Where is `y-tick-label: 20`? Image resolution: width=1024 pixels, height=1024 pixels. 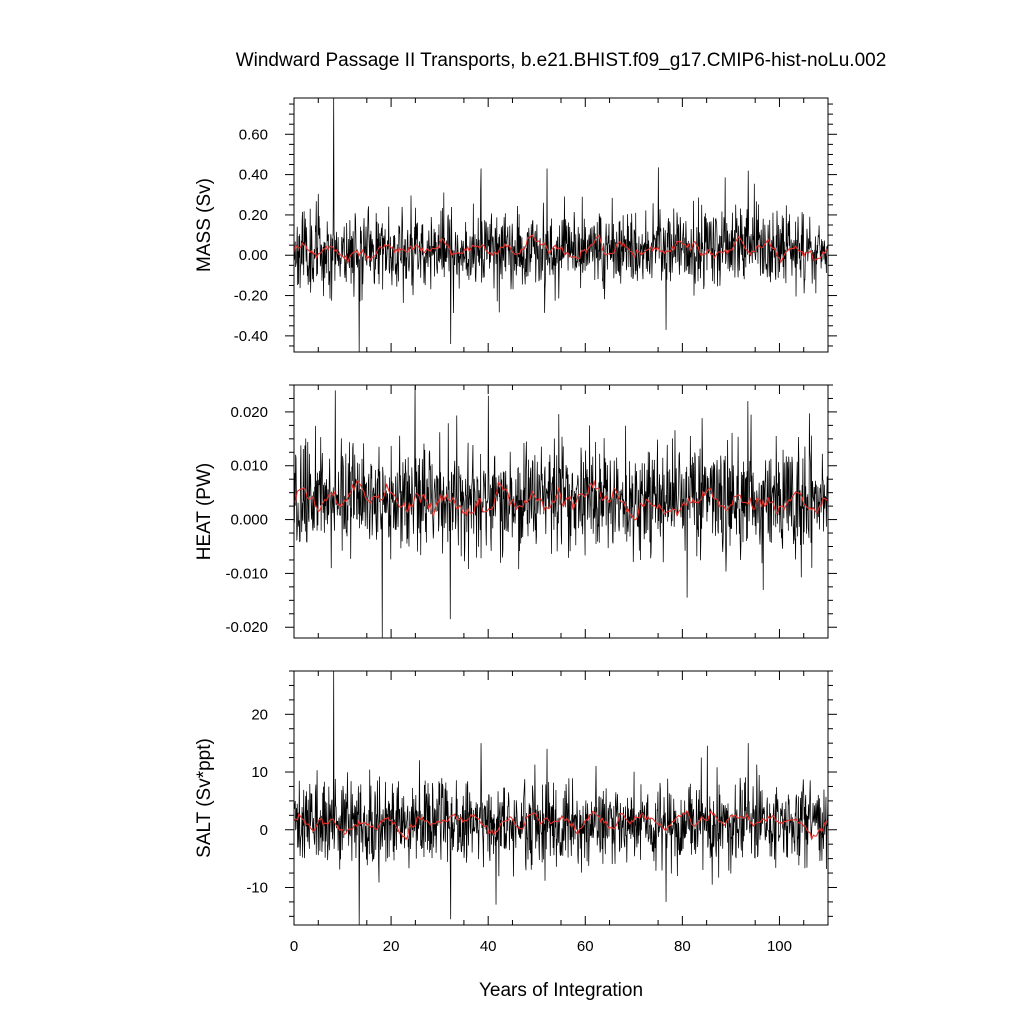 y-tick-label: 20 is located at coordinates (259, 714).